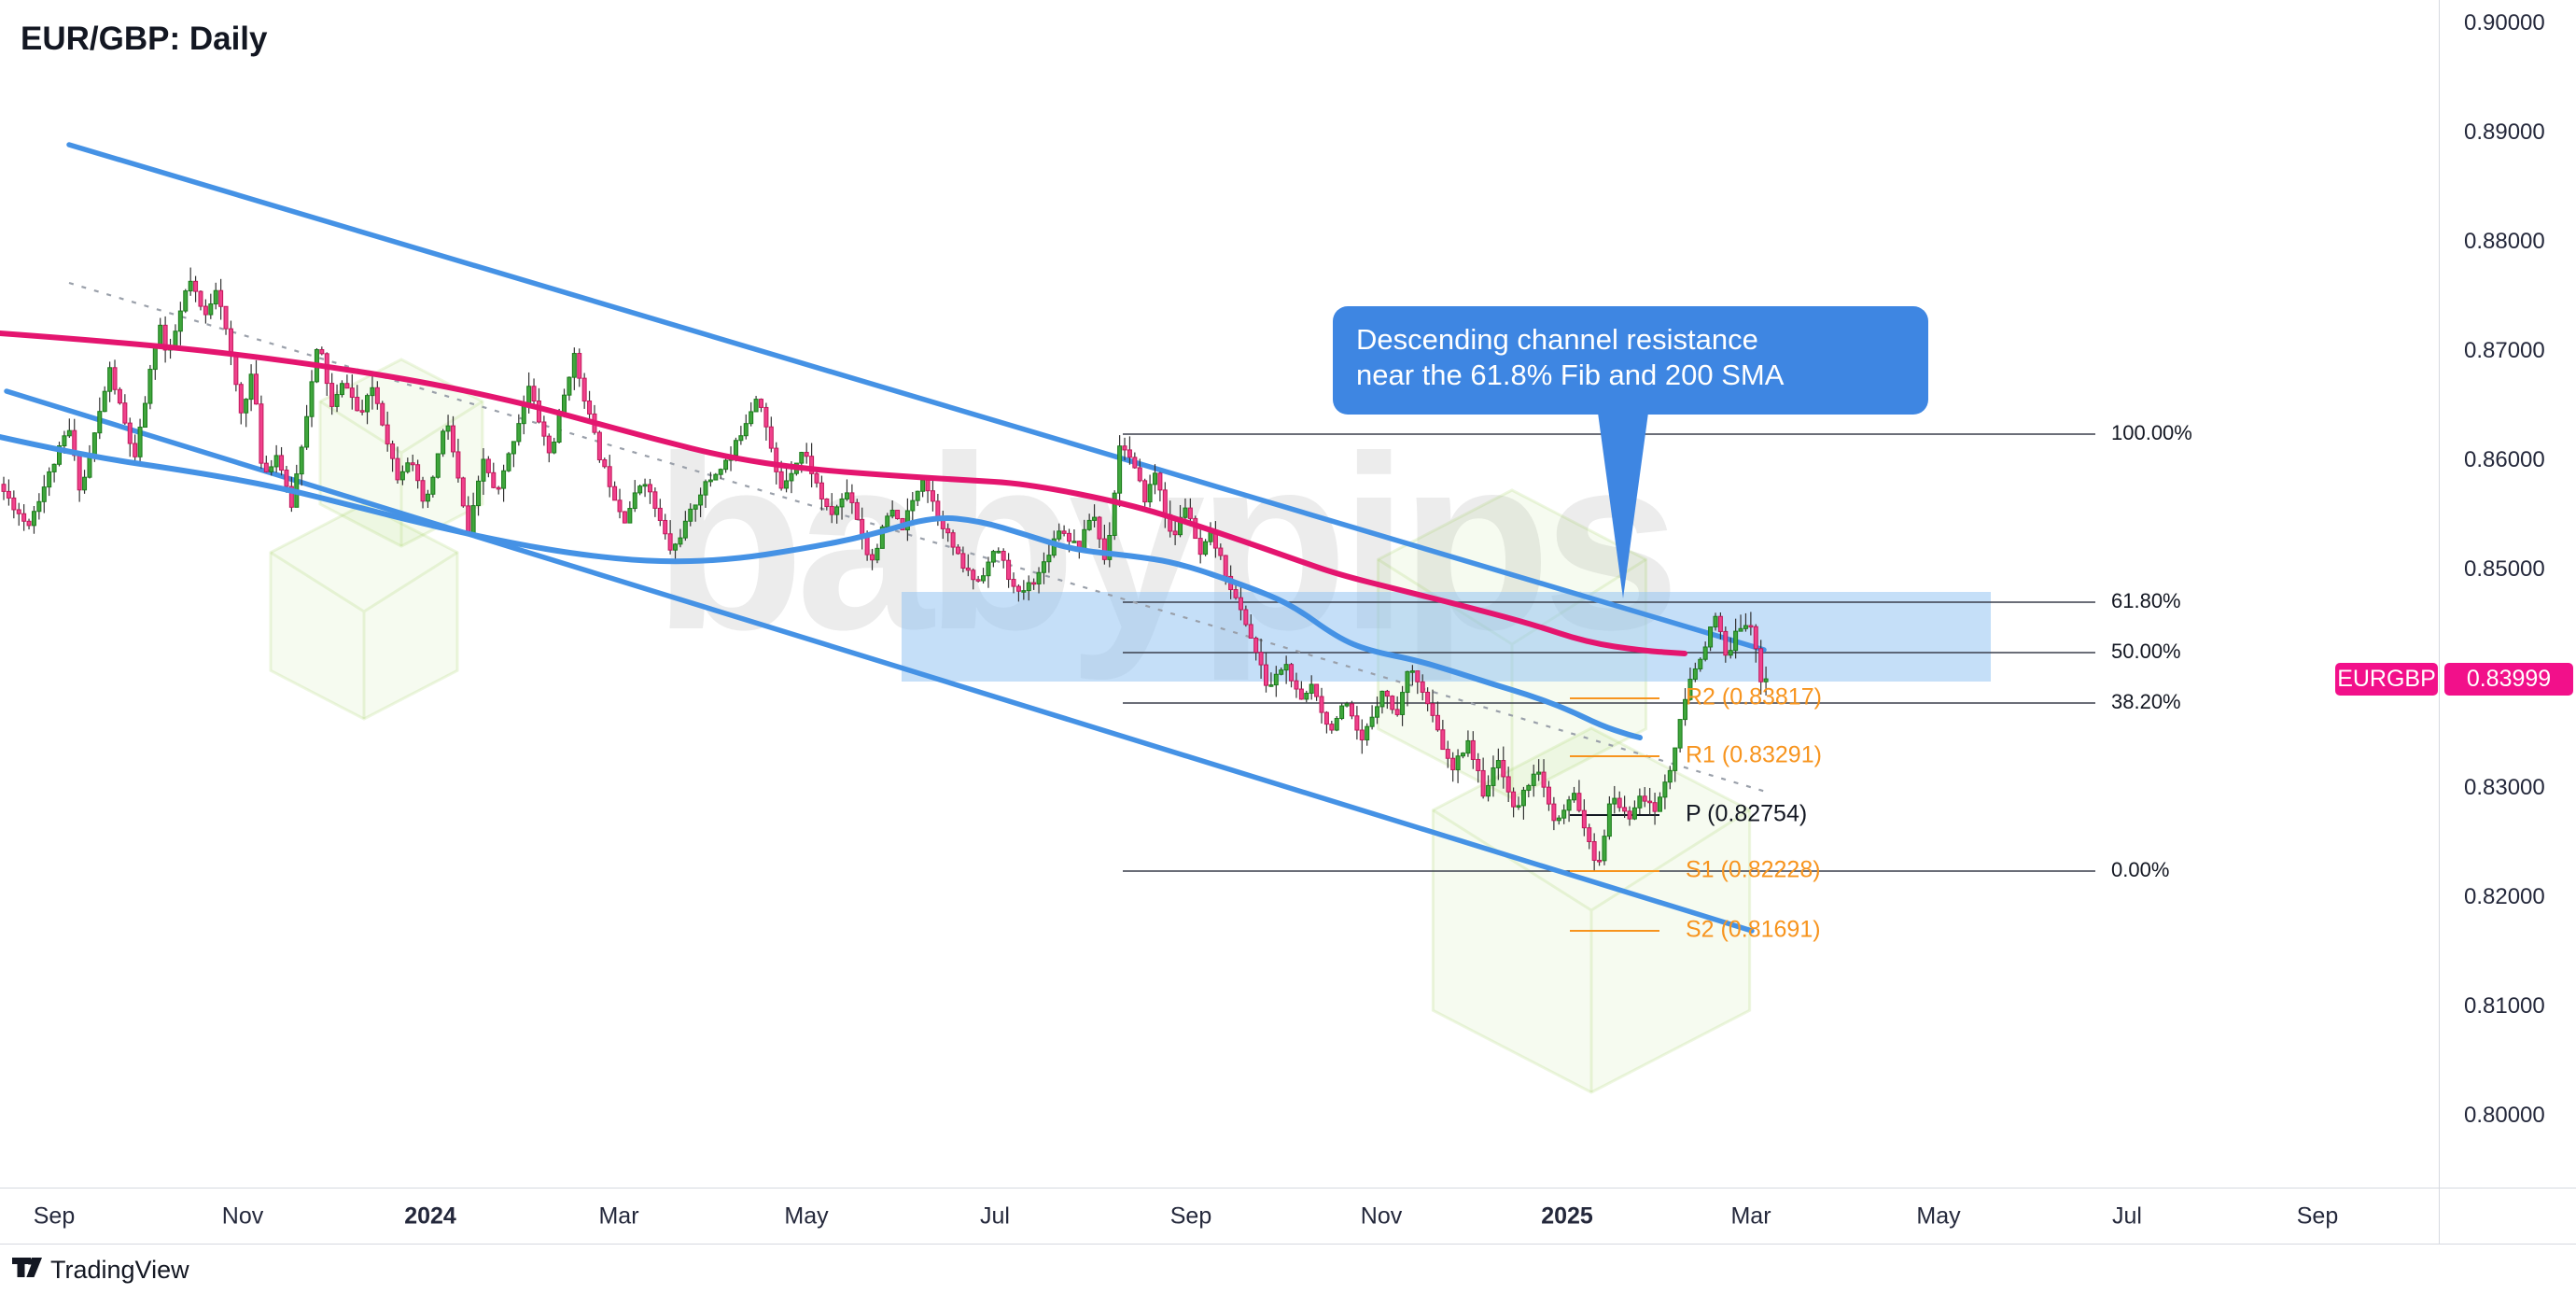 Image resolution: width=2576 pixels, height=1294 pixels. Describe the element at coordinates (2504, 896) in the screenshot. I see `price-axis-label: 0.82000` at that location.